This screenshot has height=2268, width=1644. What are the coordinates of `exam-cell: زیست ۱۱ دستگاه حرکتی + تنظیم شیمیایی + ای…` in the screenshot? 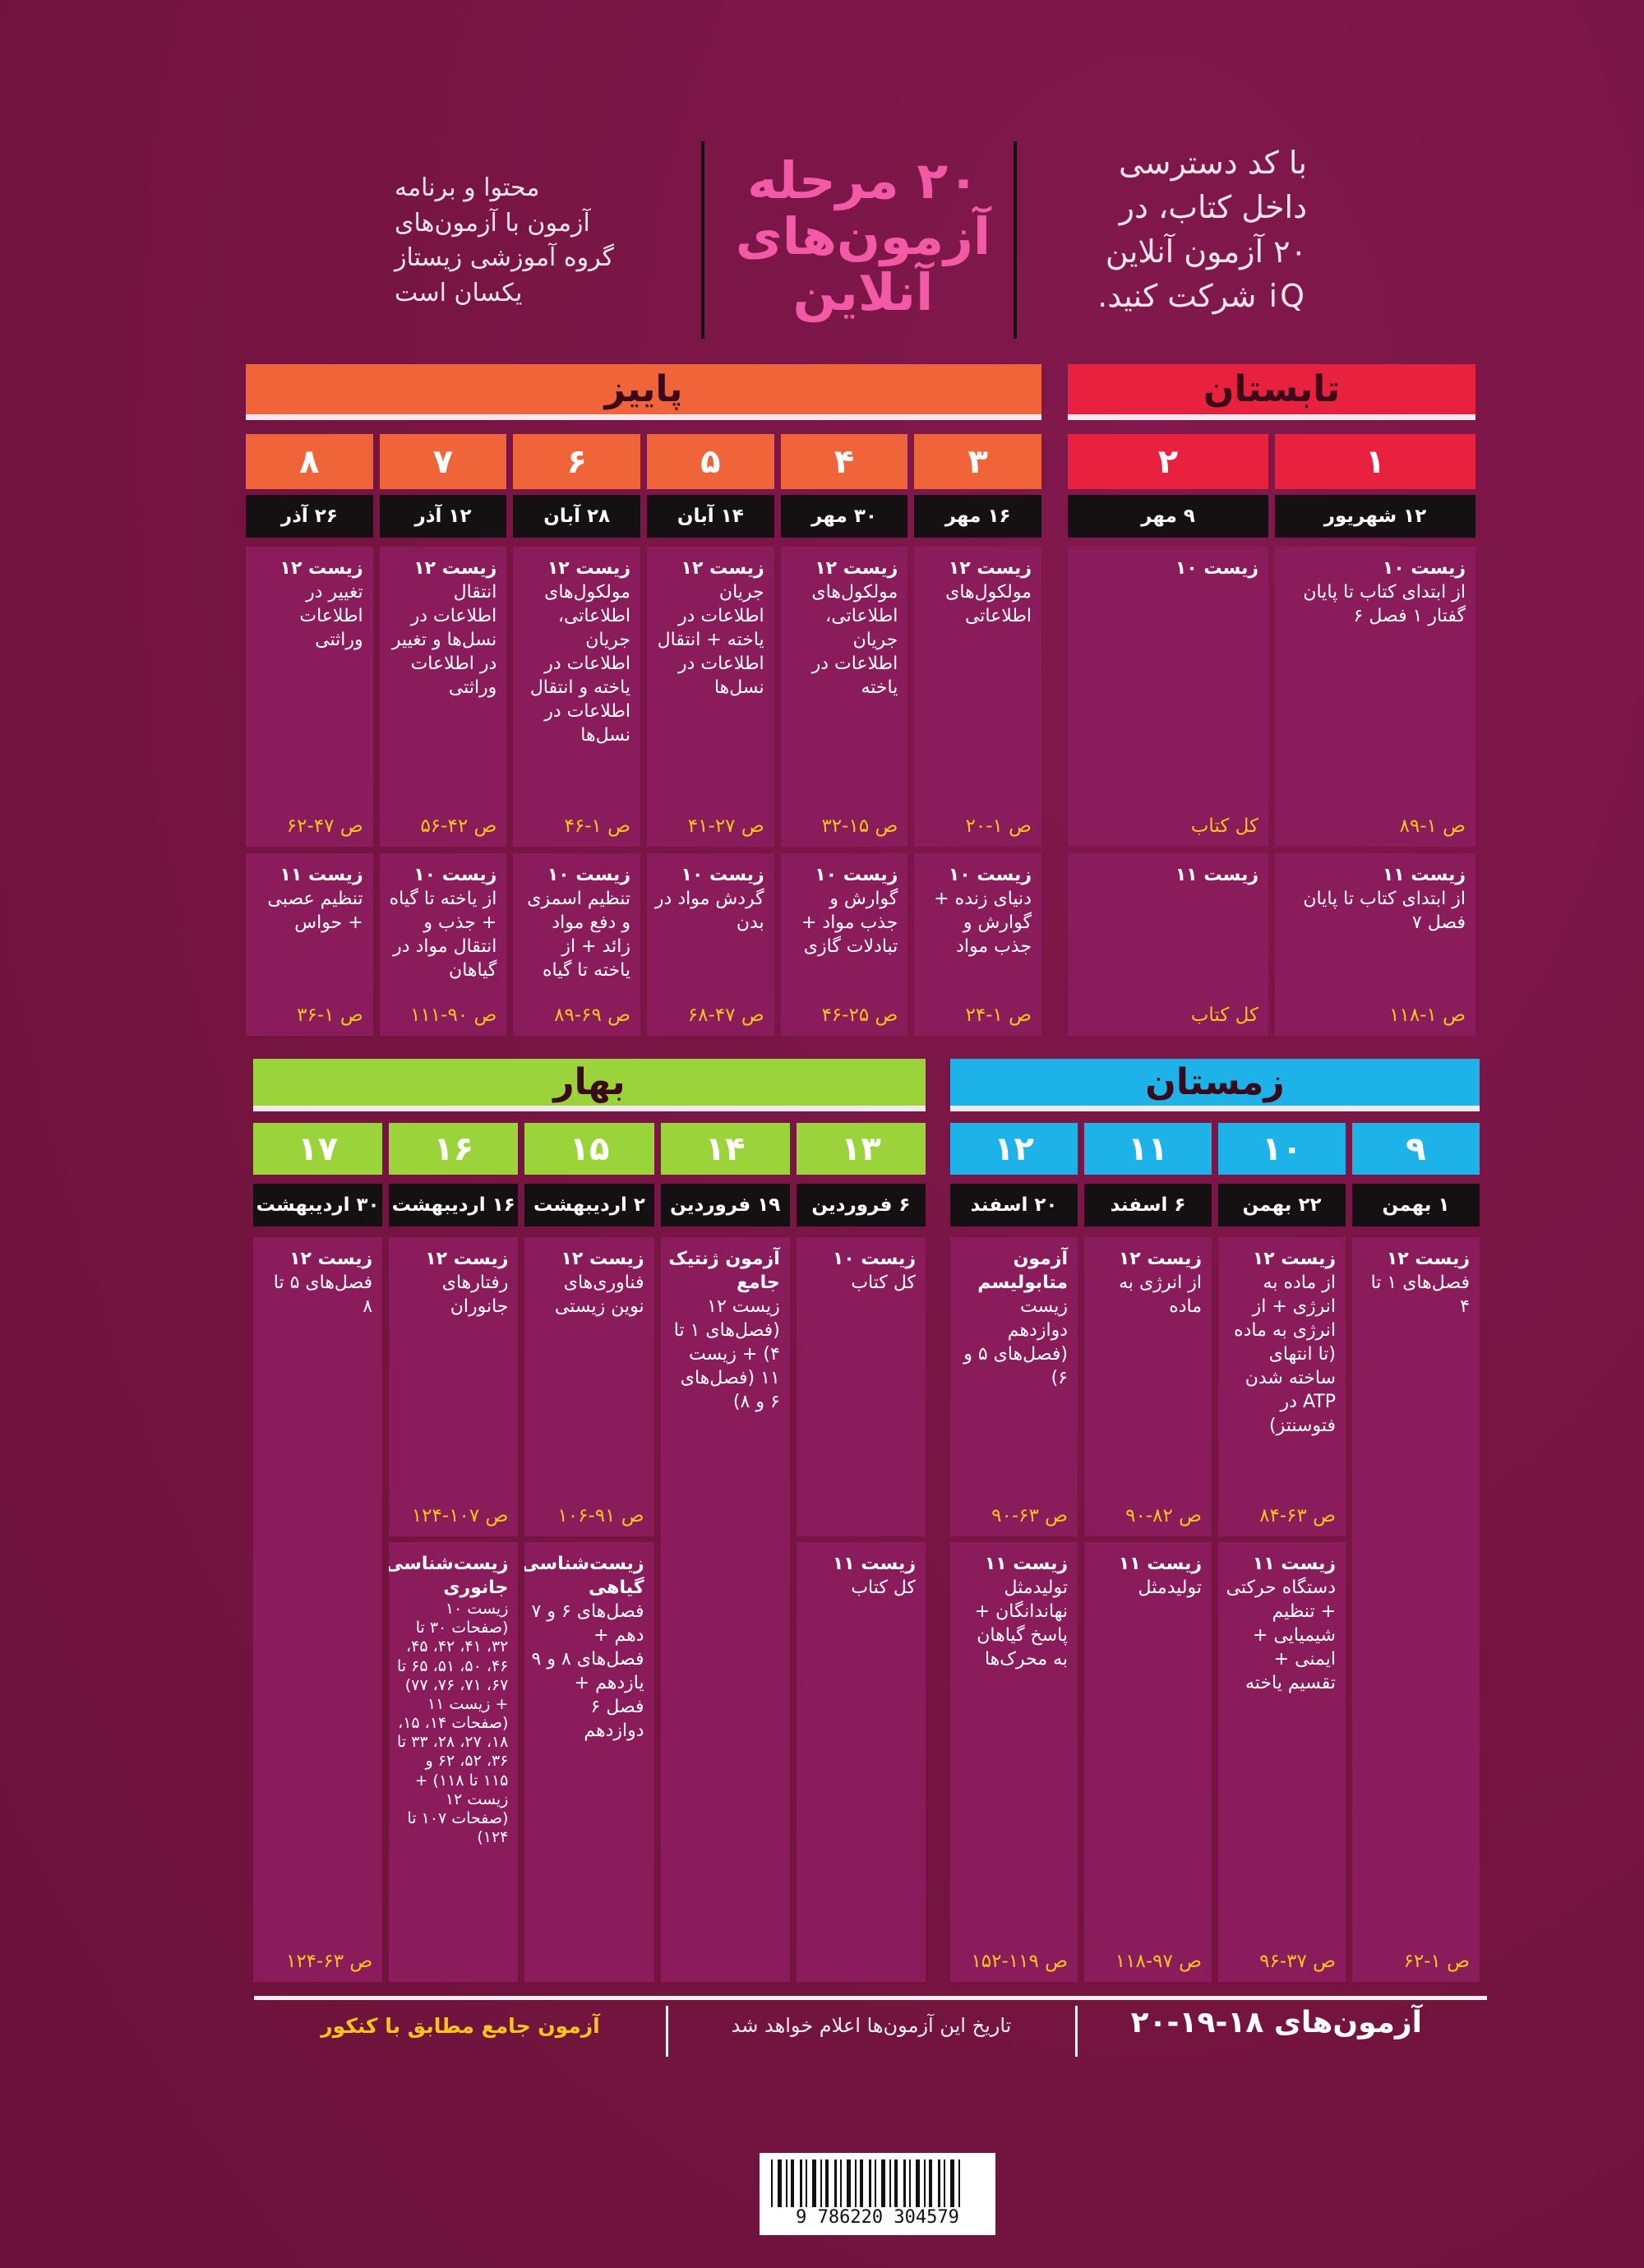 It's located at (1282, 1762).